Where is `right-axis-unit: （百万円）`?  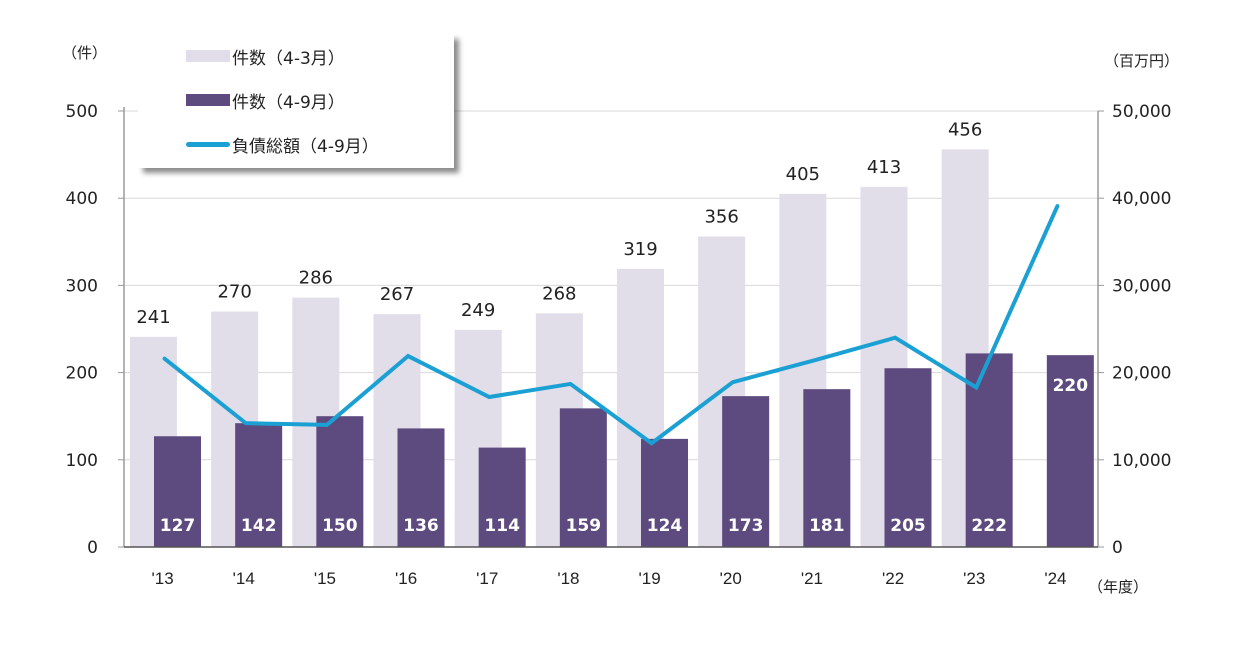
right-axis-unit: （百万円） is located at coordinates (1141, 61).